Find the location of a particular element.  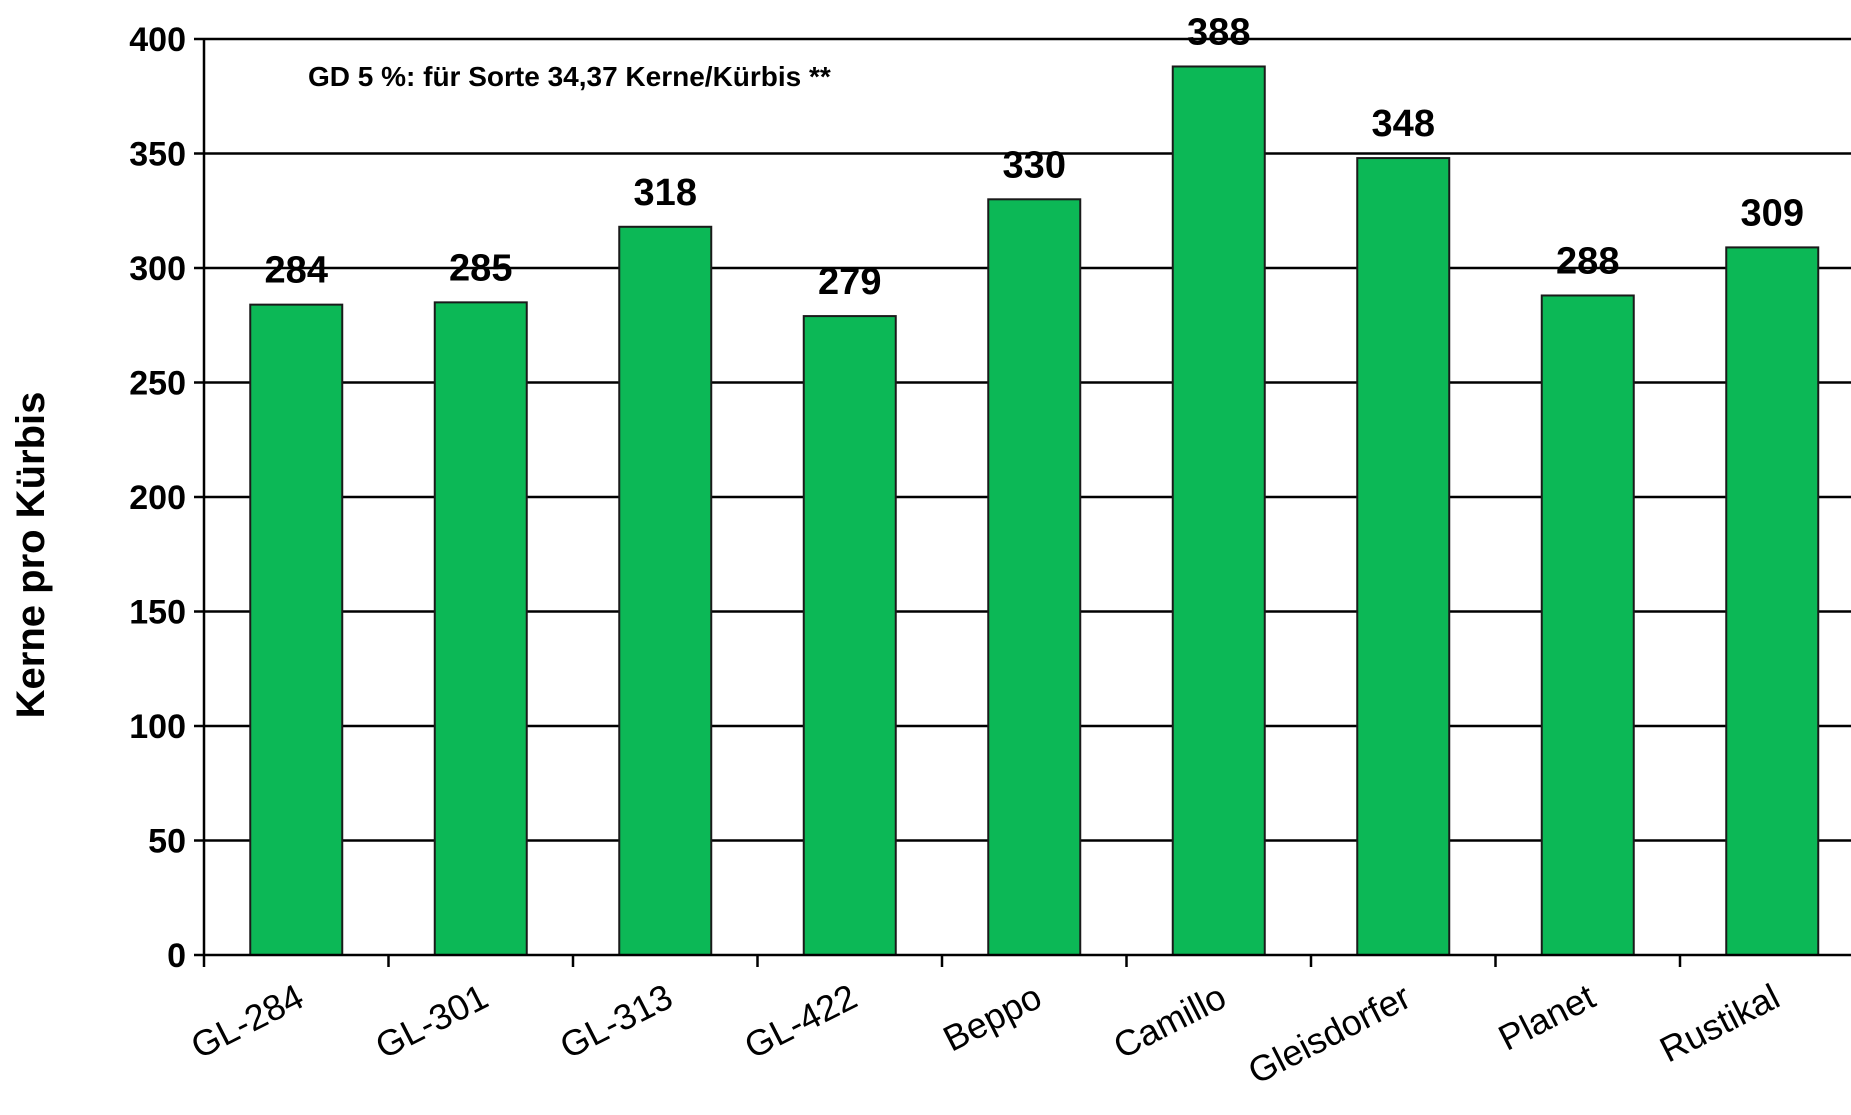

bar-rustikal is located at coordinates (1772, 601).